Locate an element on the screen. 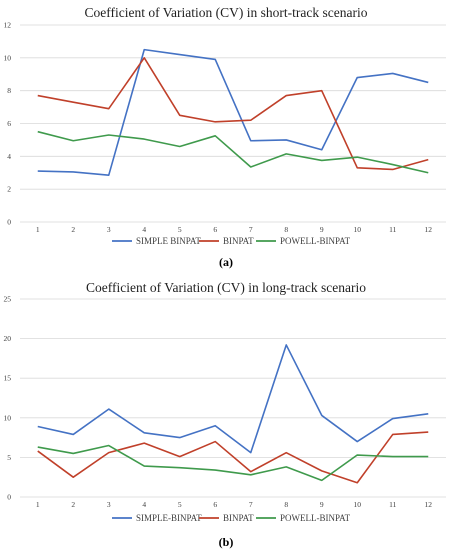 The image size is (452, 550). y-tick-label: 5 is located at coordinates (9, 457).